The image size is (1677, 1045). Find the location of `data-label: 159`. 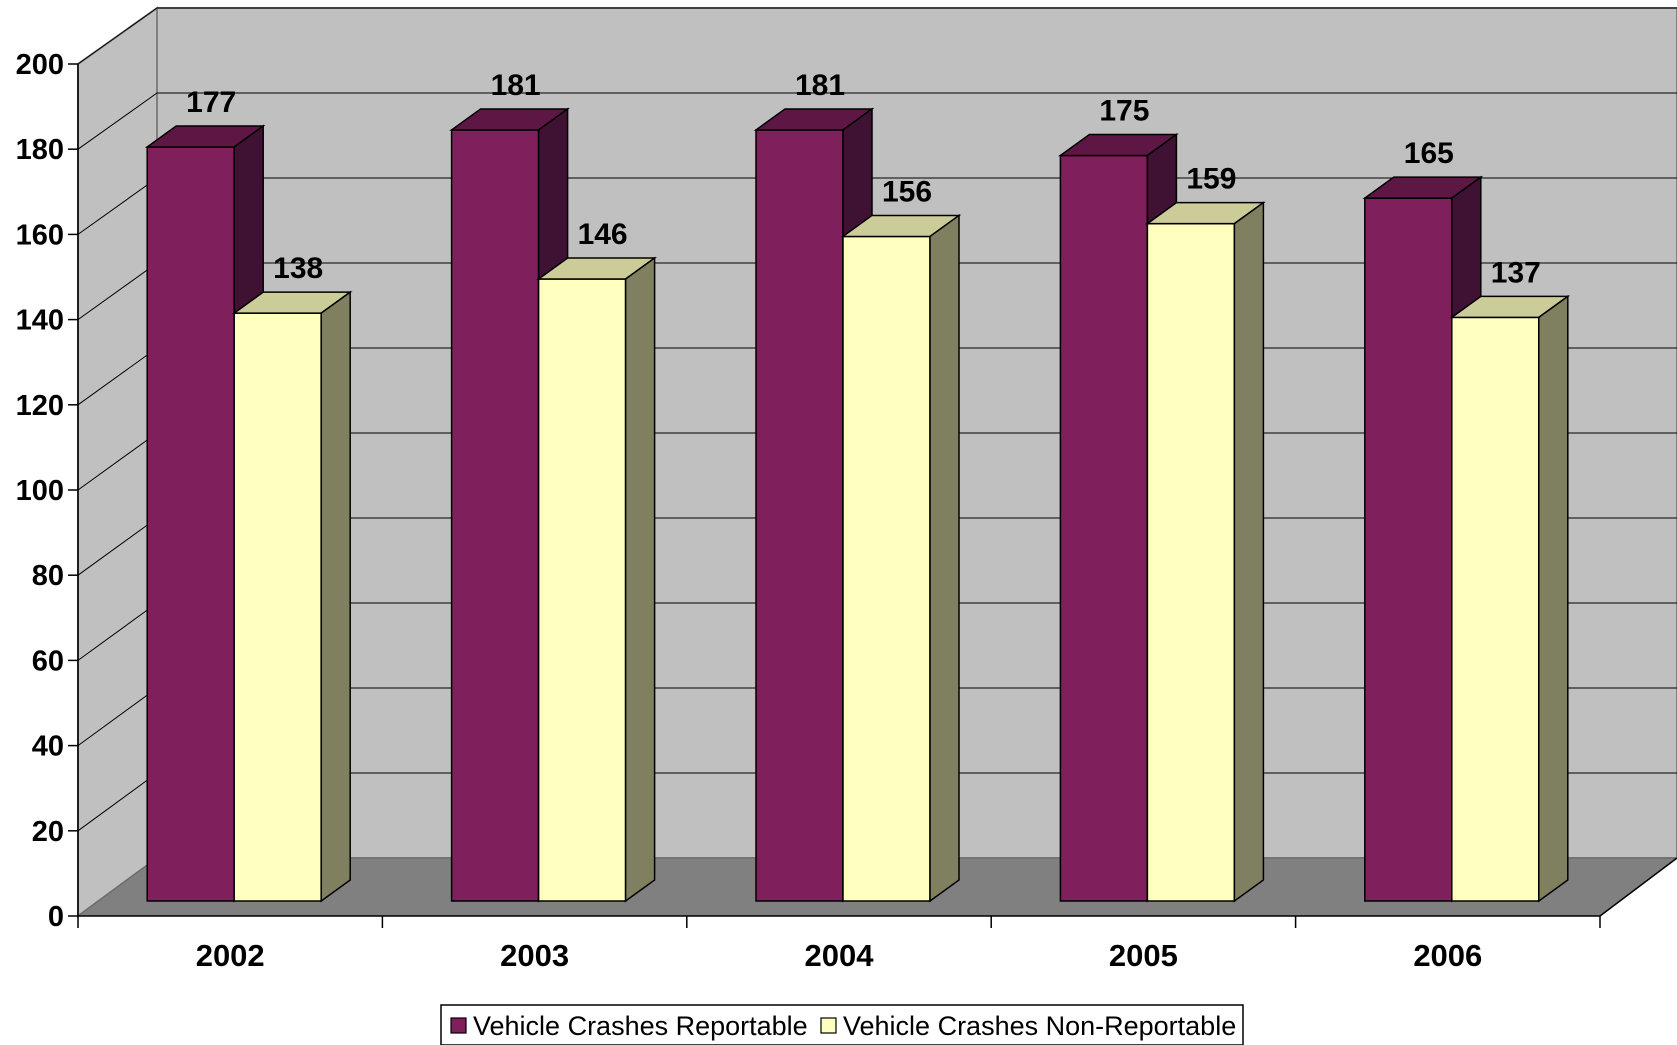

data-label: 159 is located at coordinates (1211, 179).